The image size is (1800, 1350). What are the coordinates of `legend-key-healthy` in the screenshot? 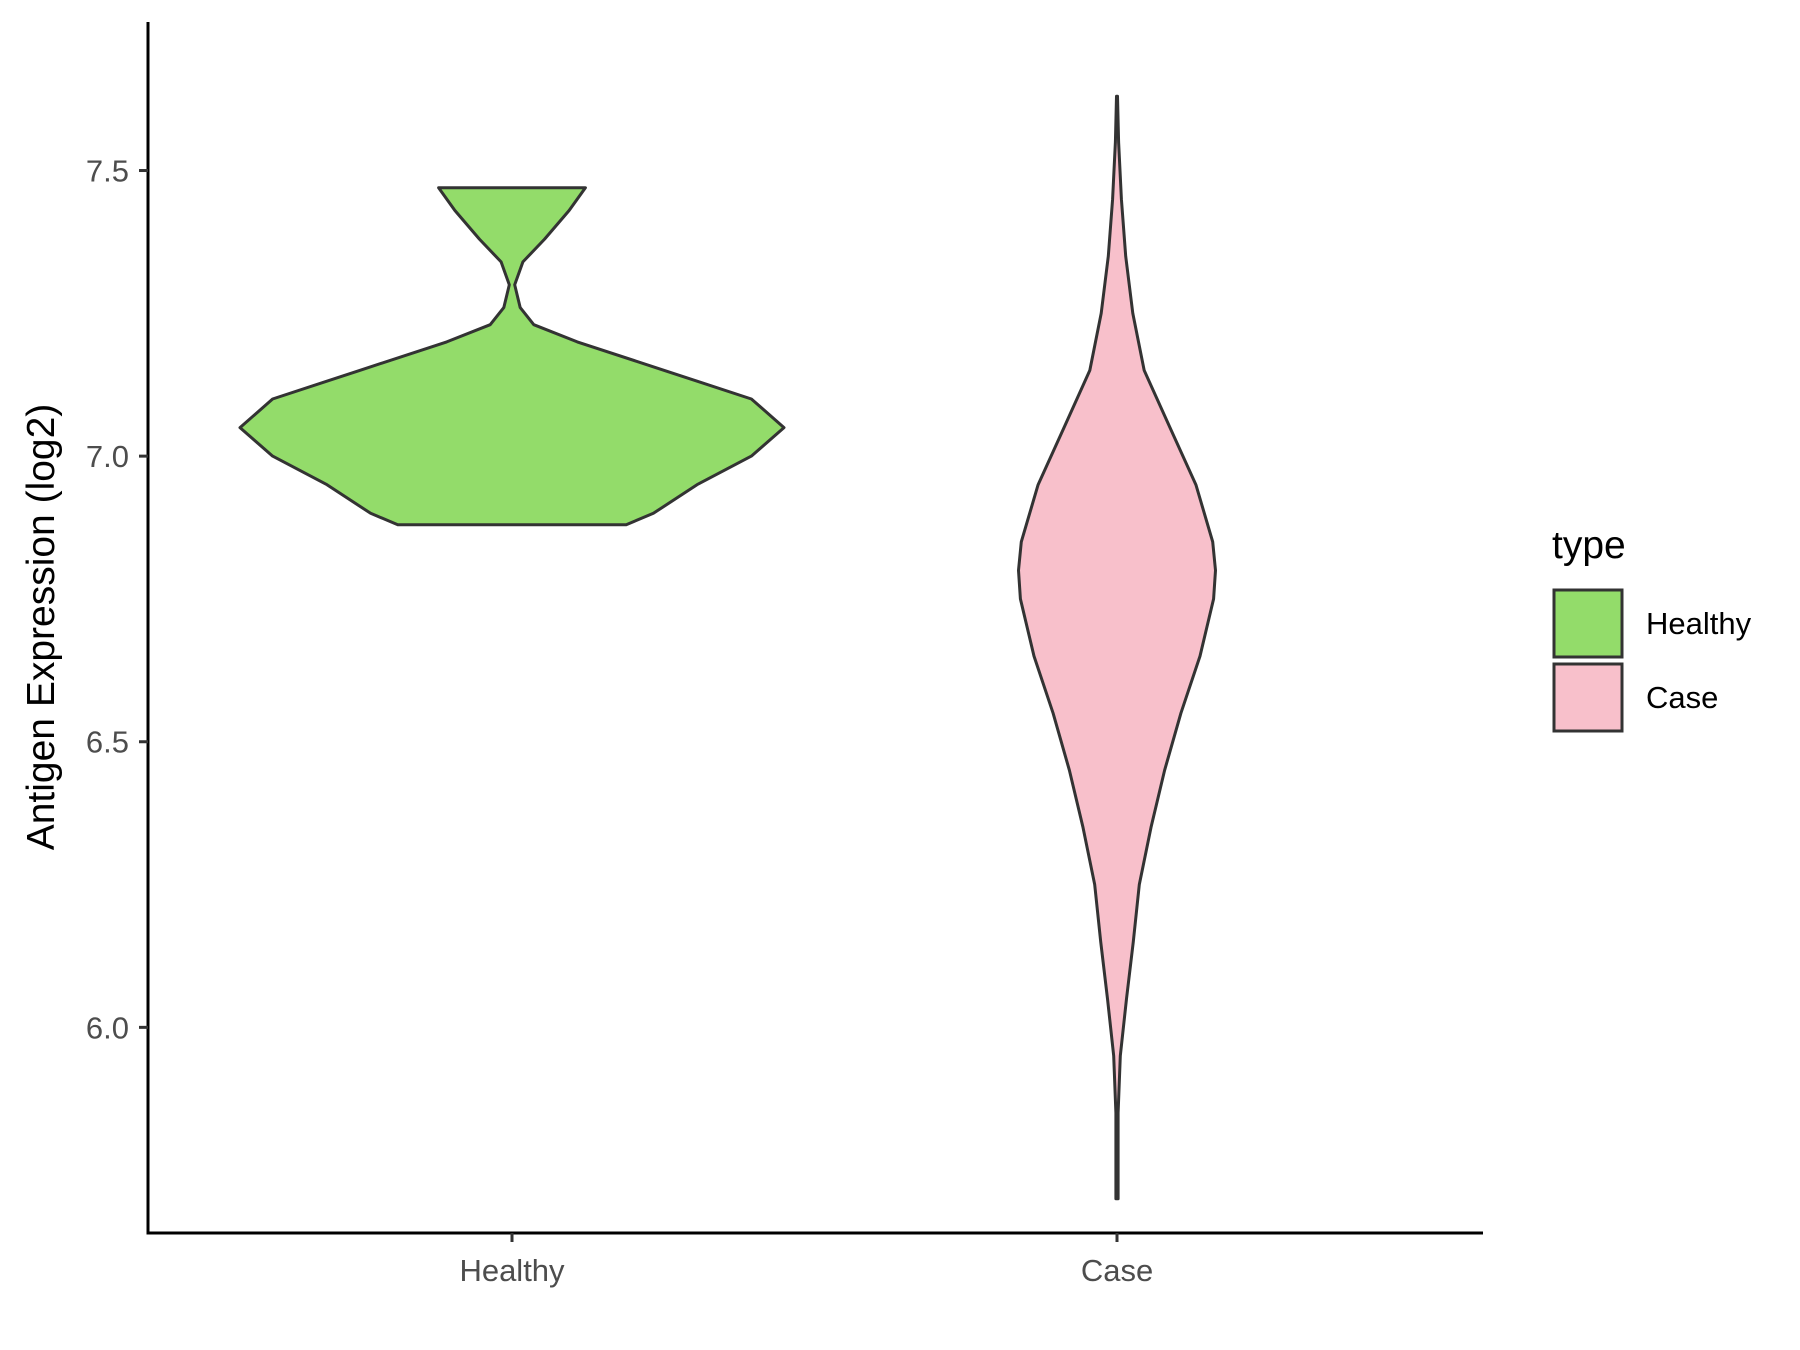 It's located at (1588, 623).